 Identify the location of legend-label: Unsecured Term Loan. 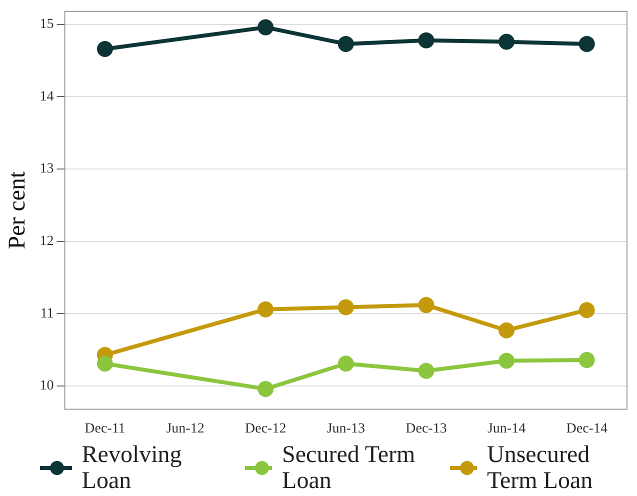
(540, 468).